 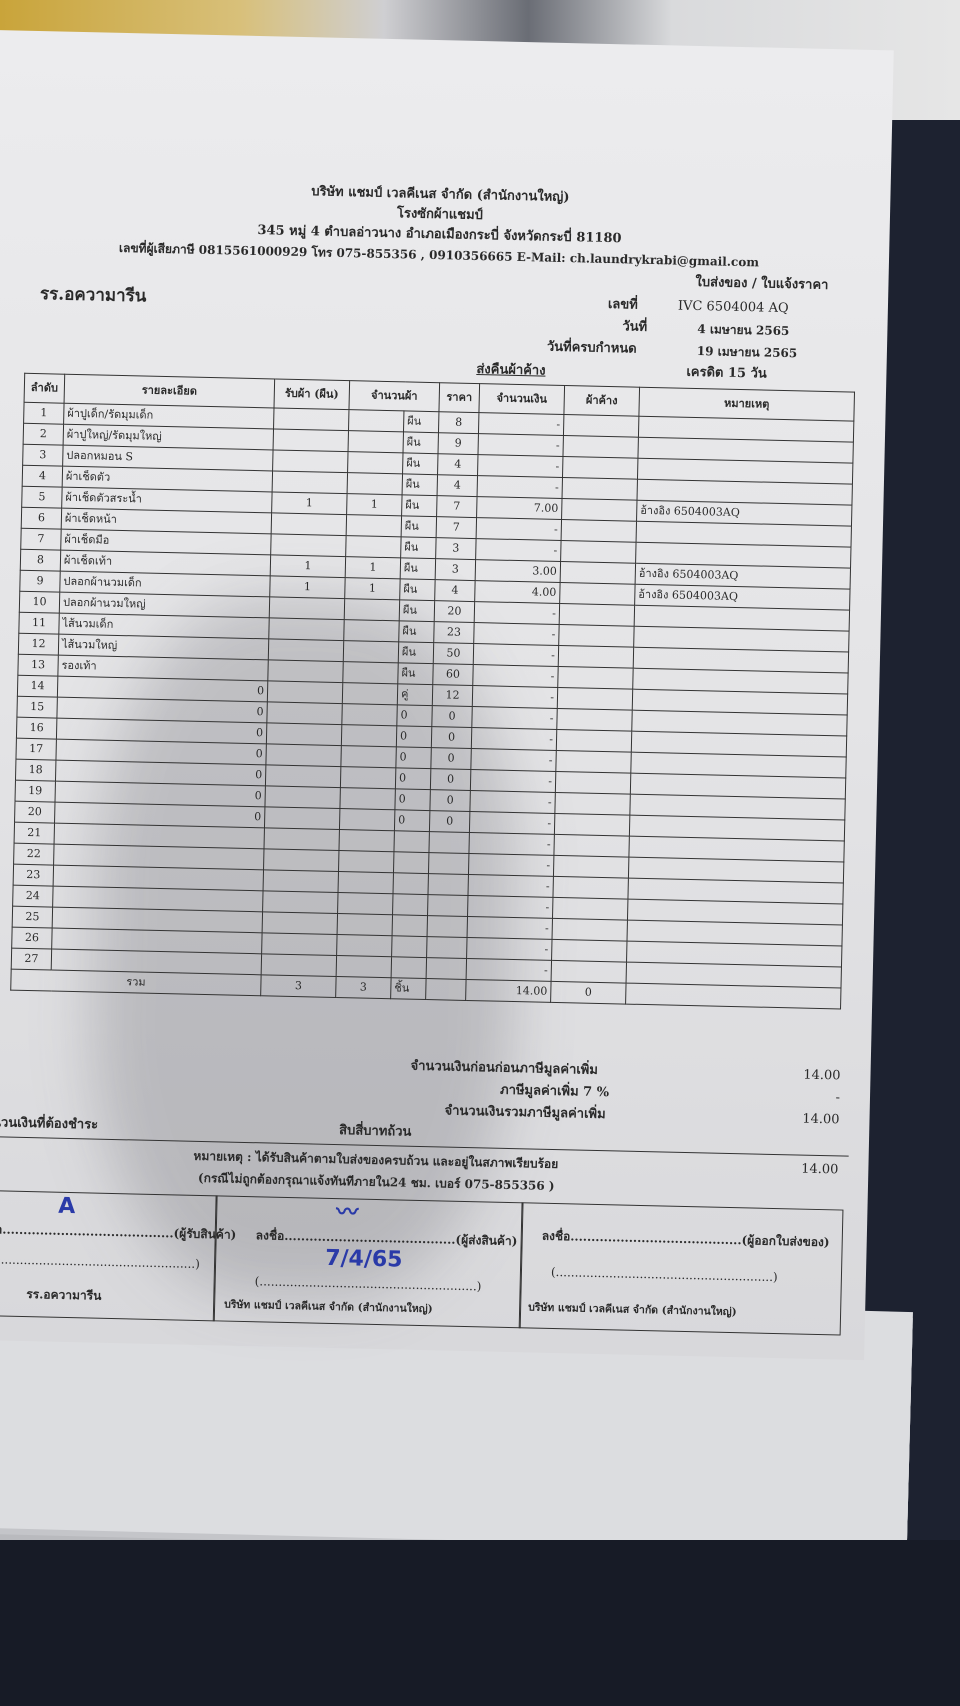 I want to click on row-no: 5, so click(x=42, y=497).